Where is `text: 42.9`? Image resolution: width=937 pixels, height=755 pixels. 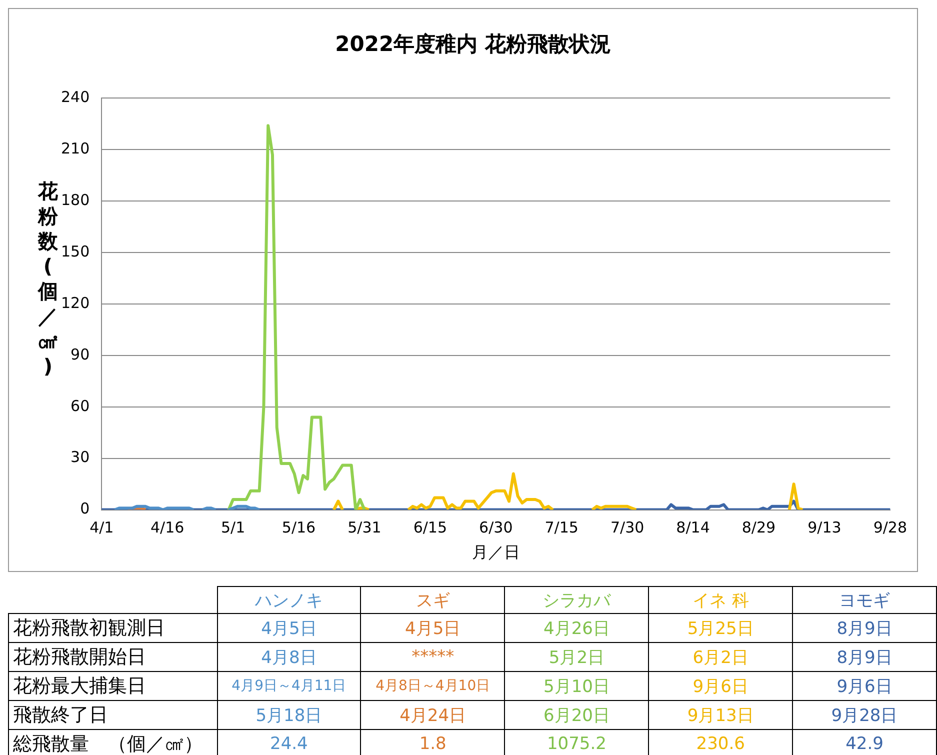
text: 42.9 is located at coordinates (865, 744).